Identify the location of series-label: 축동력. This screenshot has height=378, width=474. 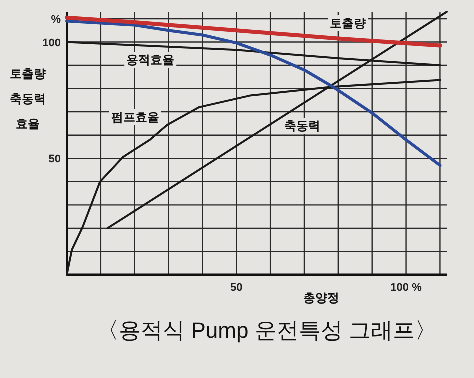
(302, 126).